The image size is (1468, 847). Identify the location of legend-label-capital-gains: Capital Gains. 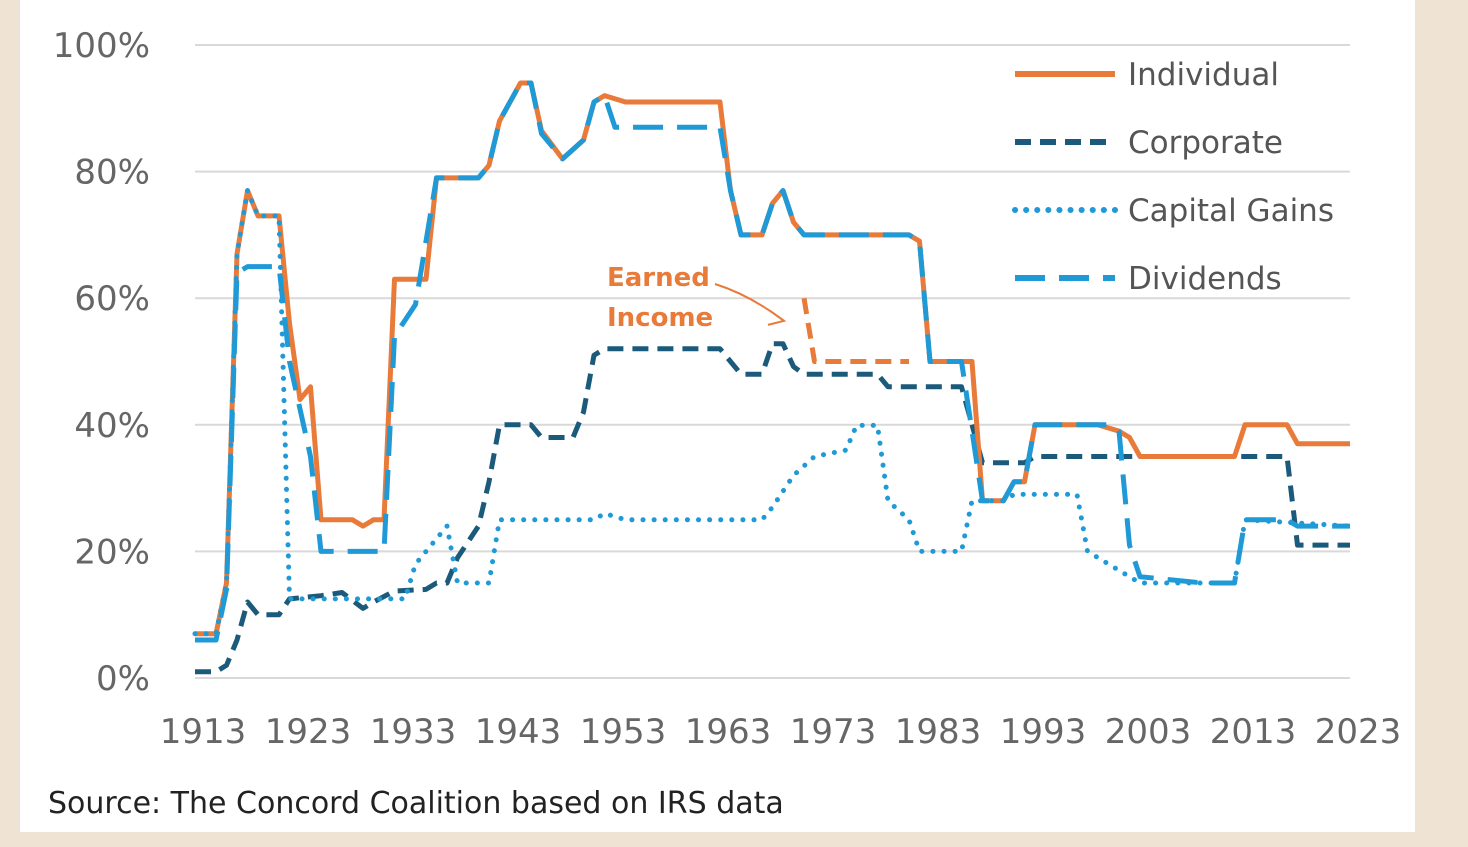
(1231, 211).